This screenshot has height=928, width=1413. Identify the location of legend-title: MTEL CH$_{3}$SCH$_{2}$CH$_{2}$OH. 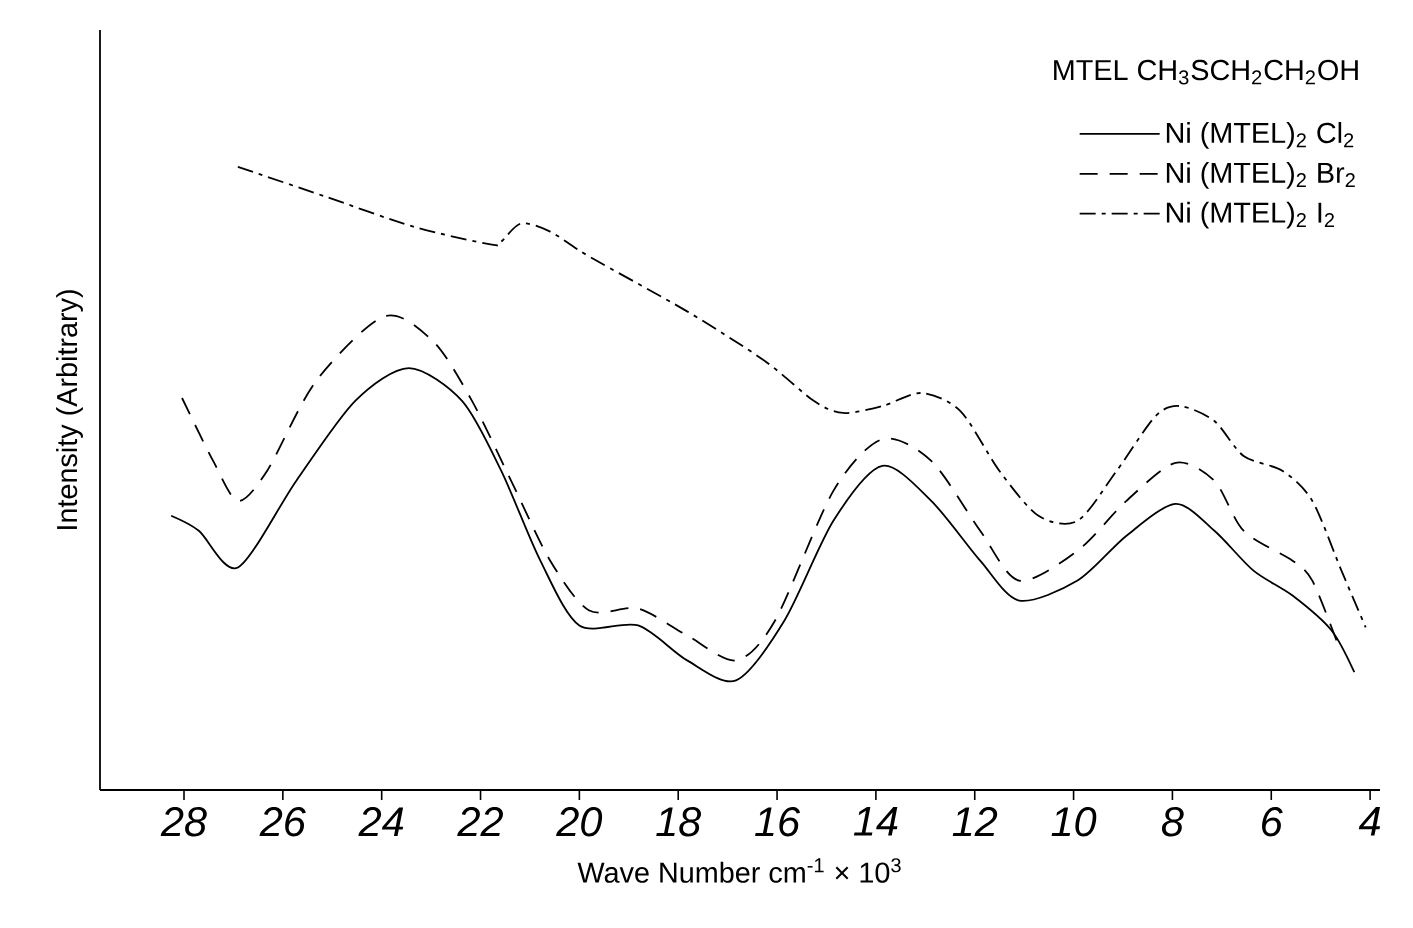
(1206, 72).